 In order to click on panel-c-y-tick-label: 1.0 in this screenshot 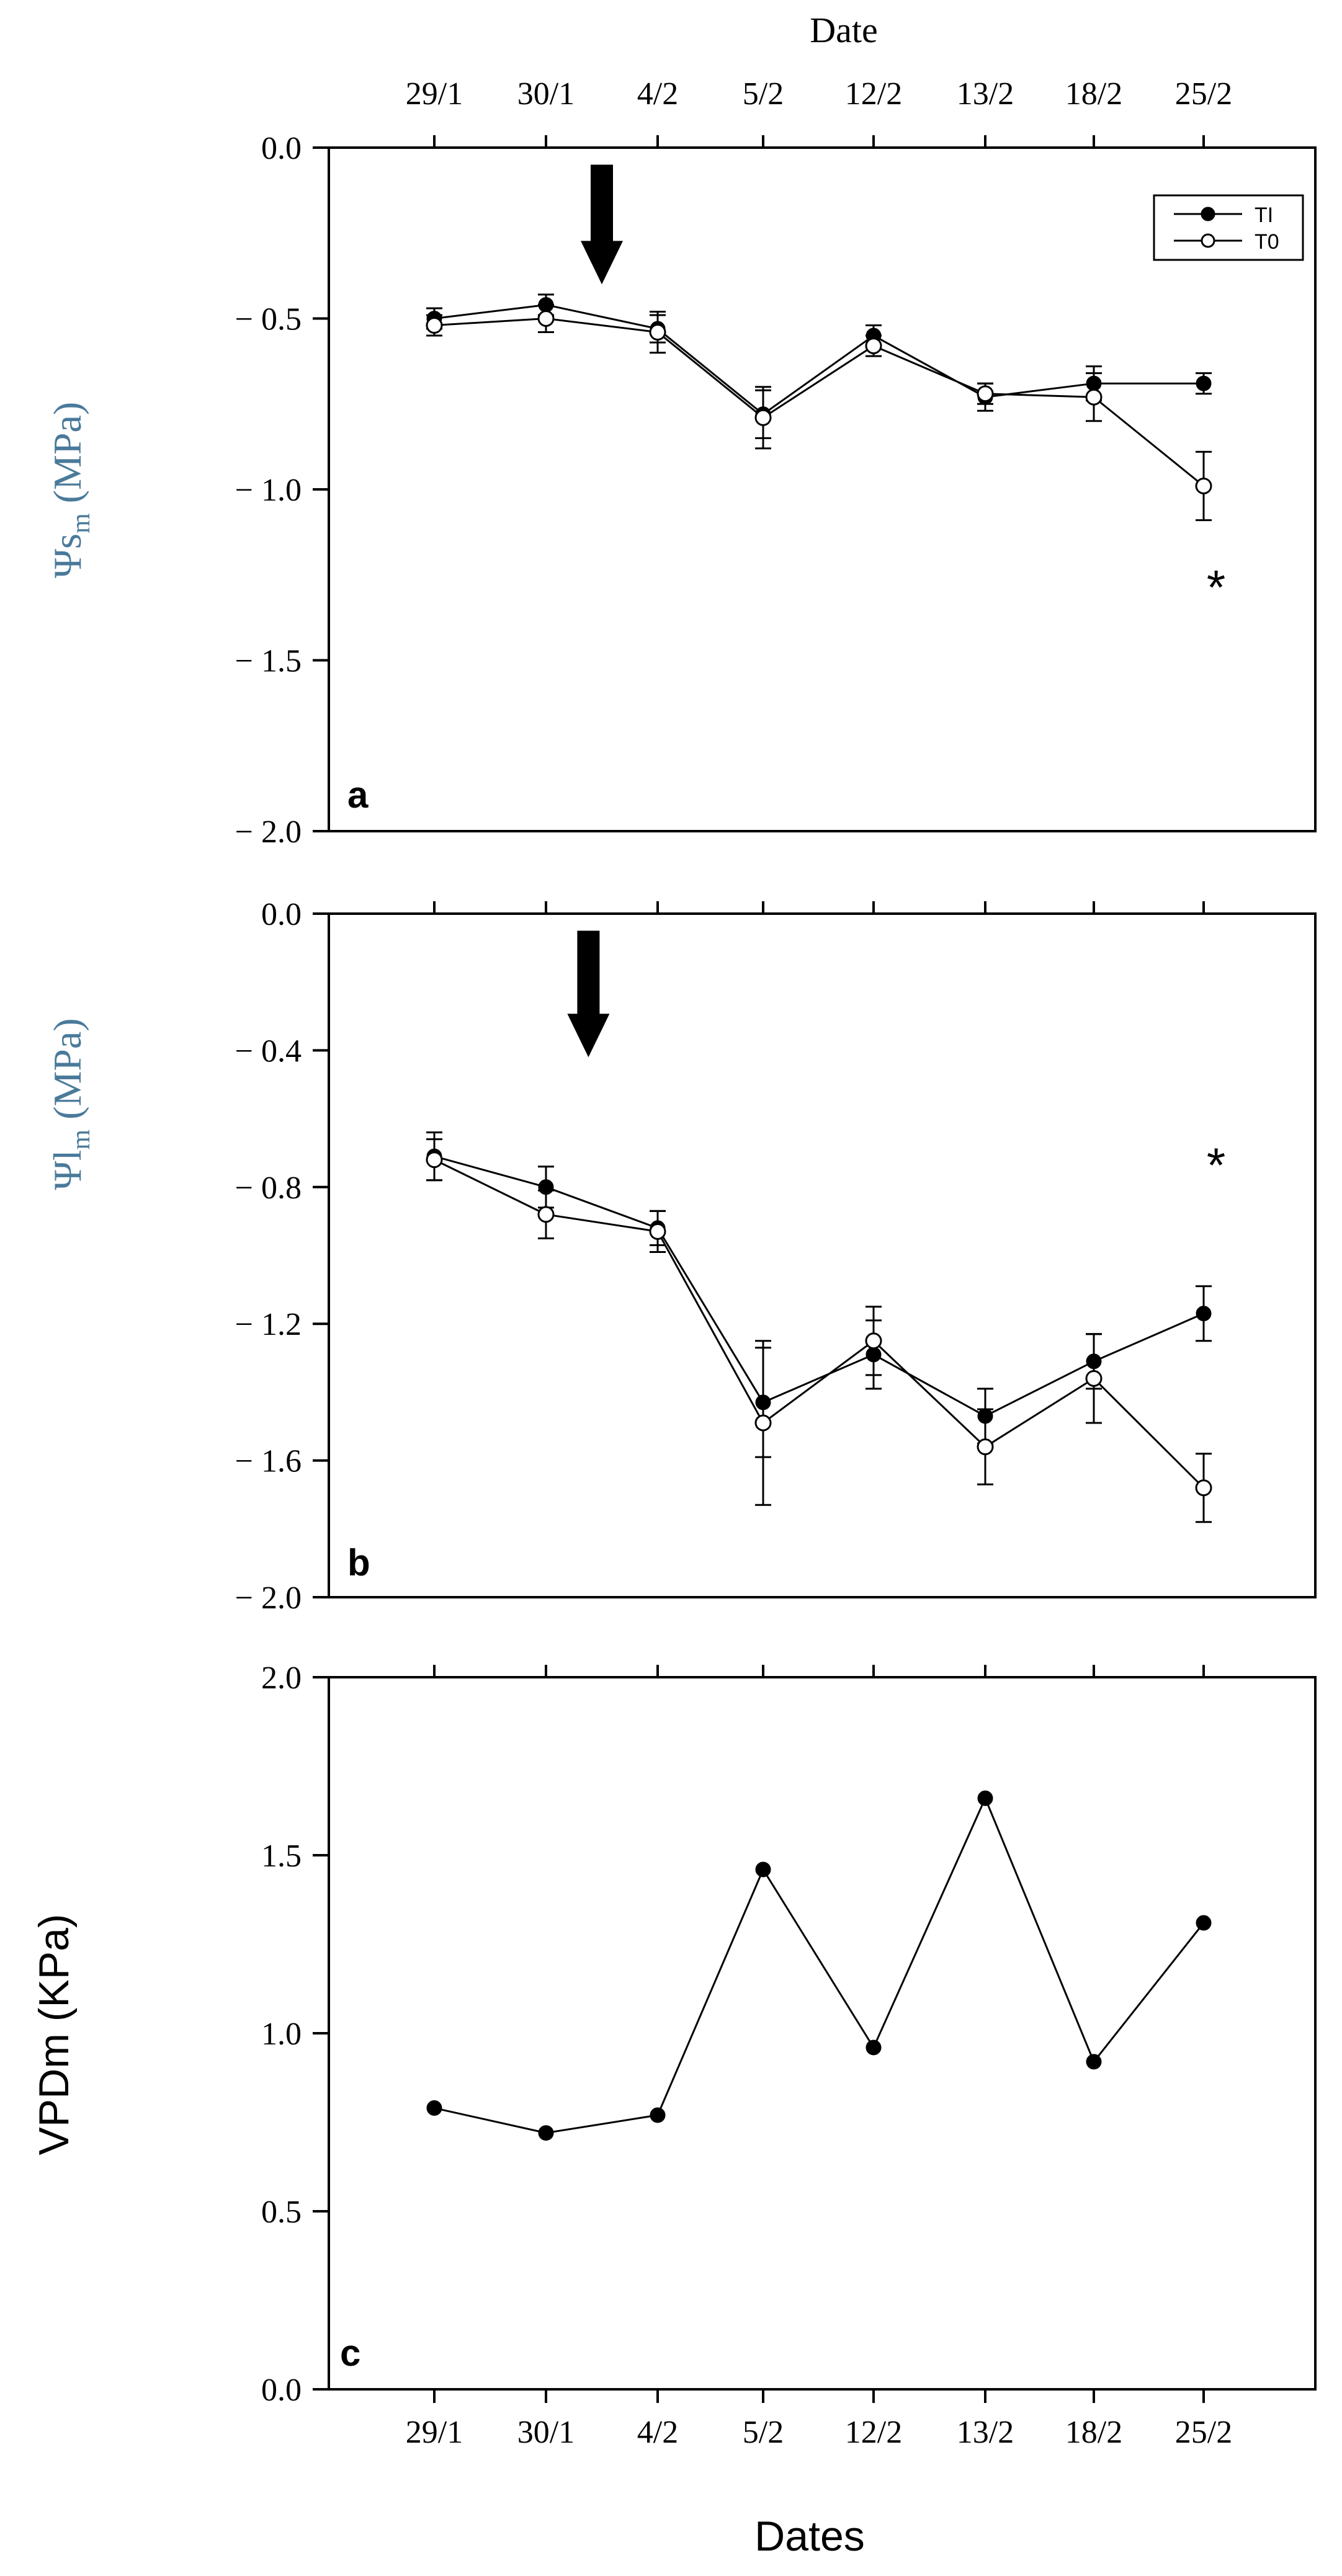, I will do `click(281, 2034)`.